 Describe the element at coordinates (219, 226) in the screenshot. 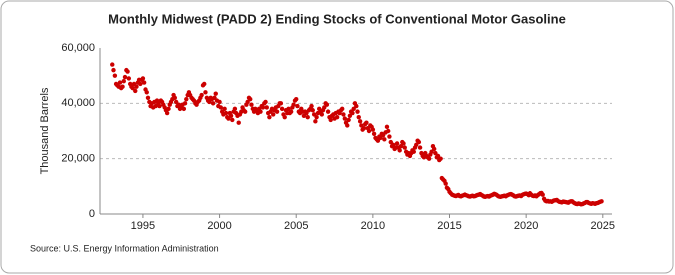

I see `x-tick-label: 2000` at that location.